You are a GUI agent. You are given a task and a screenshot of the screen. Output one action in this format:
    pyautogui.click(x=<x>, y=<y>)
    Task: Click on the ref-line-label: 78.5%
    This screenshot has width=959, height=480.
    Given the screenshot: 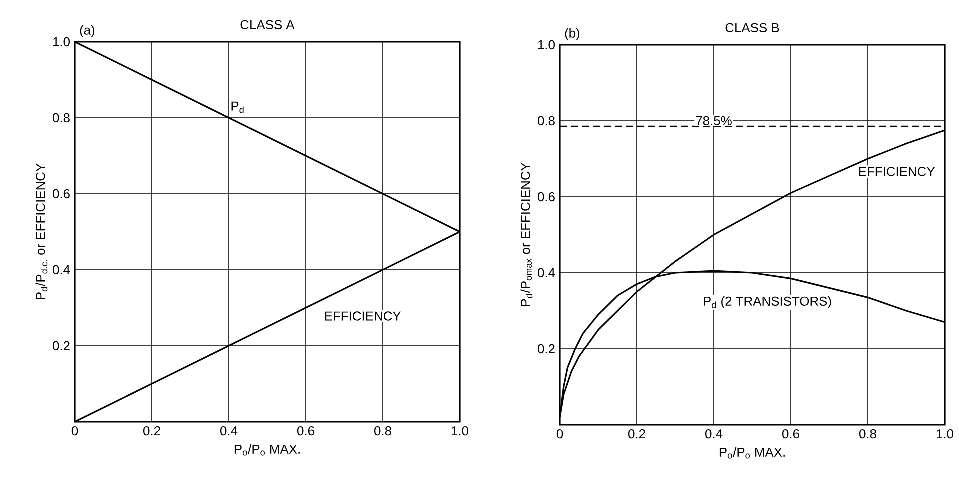 What is the action you would take?
    pyautogui.click(x=714, y=121)
    